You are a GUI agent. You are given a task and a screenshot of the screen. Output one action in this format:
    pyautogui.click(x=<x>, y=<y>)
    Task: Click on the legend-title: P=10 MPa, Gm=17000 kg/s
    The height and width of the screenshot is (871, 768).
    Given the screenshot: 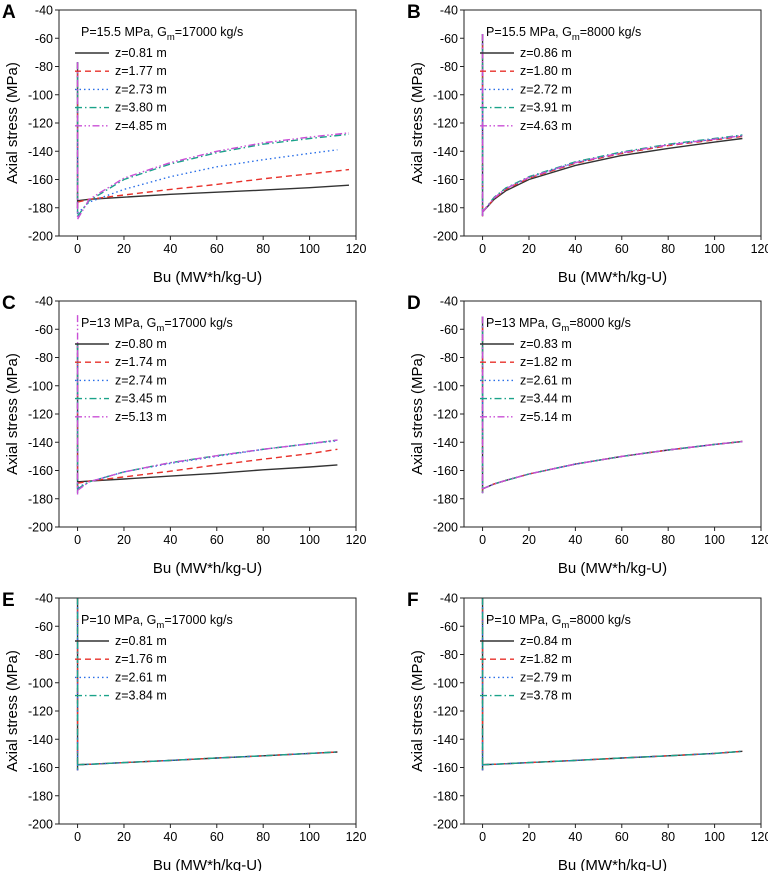 What is the action you would take?
    pyautogui.click(x=157, y=622)
    